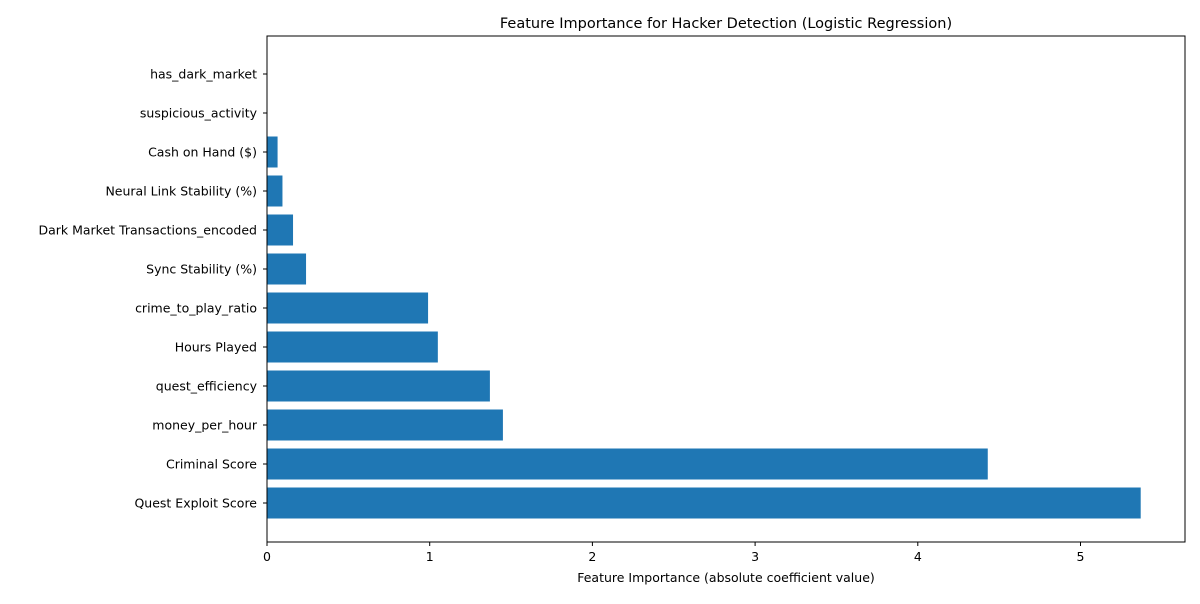  I want to click on y-tick-label: quest_efficiency, so click(207, 386).